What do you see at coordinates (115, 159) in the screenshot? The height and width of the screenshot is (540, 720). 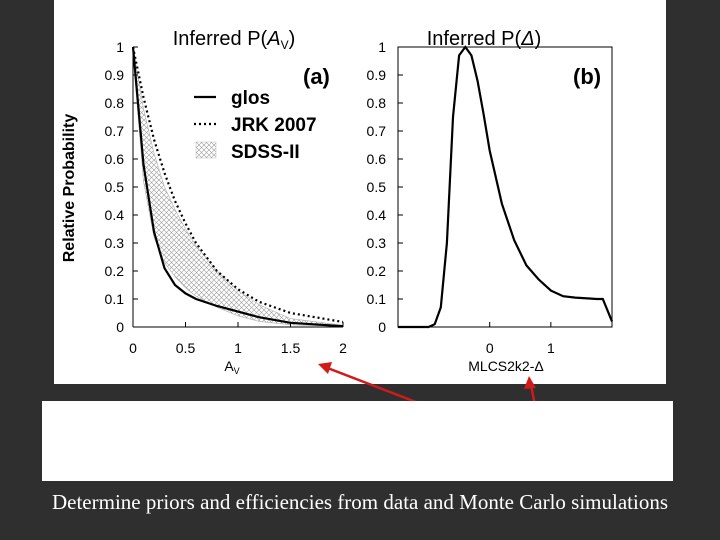 I see `chart-a-ytick-label: 0.6` at bounding box center [115, 159].